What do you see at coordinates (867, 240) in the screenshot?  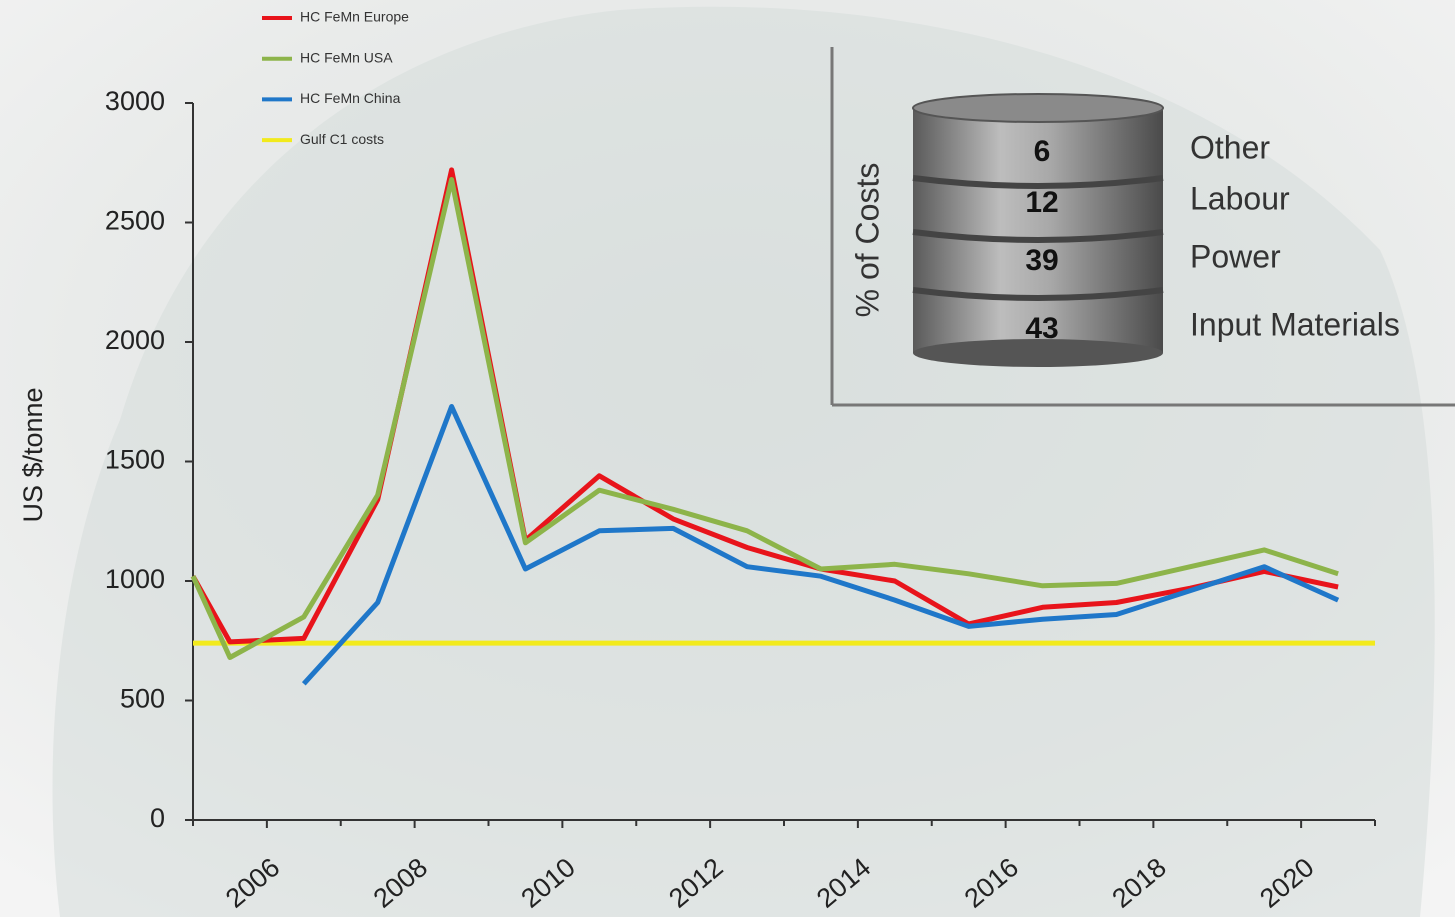 I see `inset-axis-label: % of Costs` at bounding box center [867, 240].